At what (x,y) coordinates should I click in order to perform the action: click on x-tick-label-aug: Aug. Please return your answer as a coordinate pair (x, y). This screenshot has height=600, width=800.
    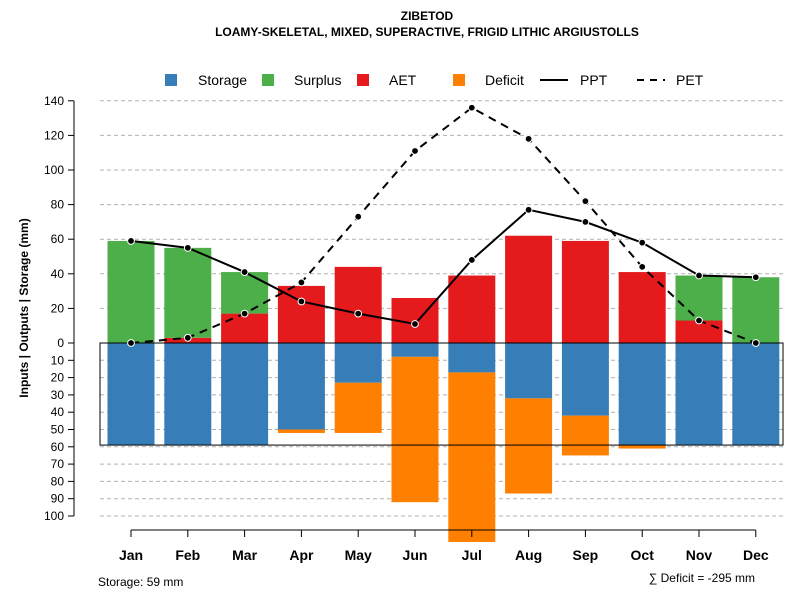
    Looking at the image, I should click on (528, 555).